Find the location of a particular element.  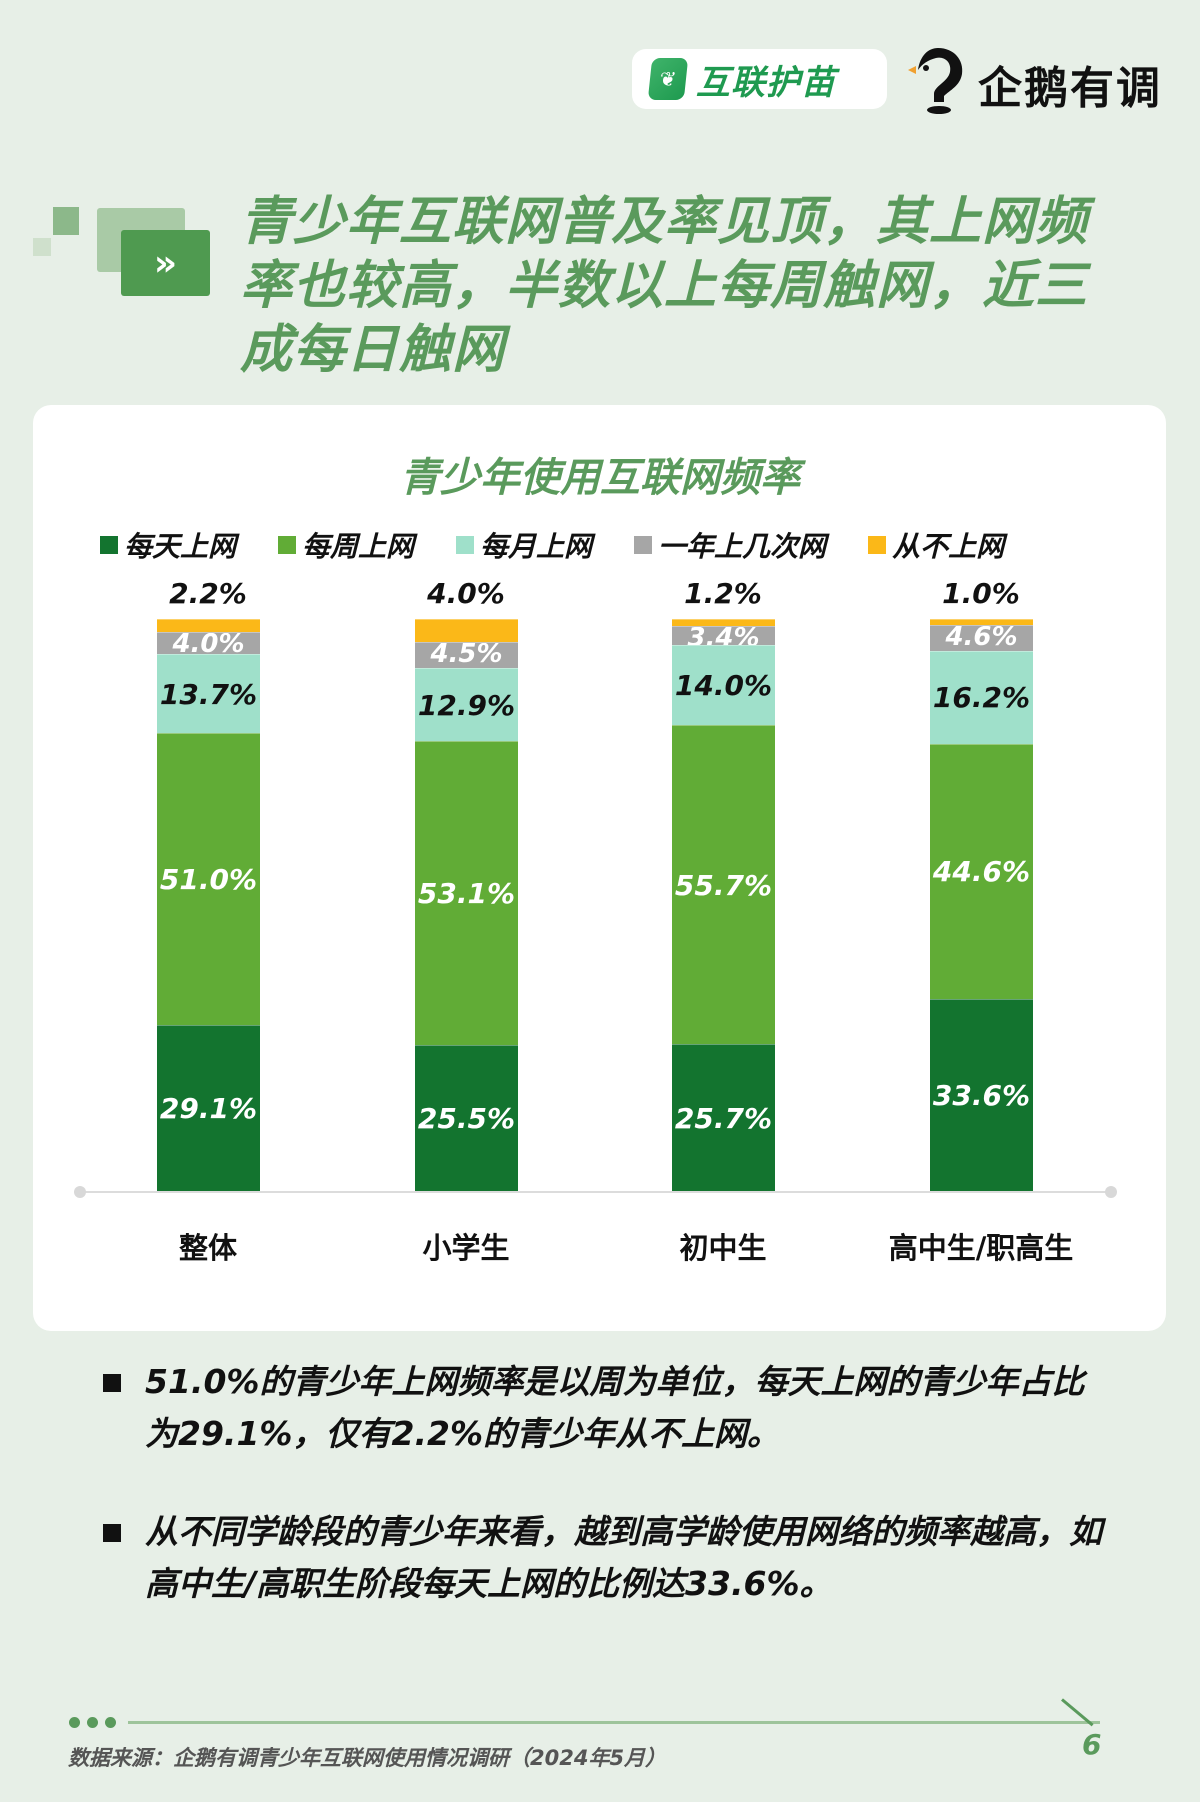

bar-segment: 25.7% is located at coordinates (723, 1117).